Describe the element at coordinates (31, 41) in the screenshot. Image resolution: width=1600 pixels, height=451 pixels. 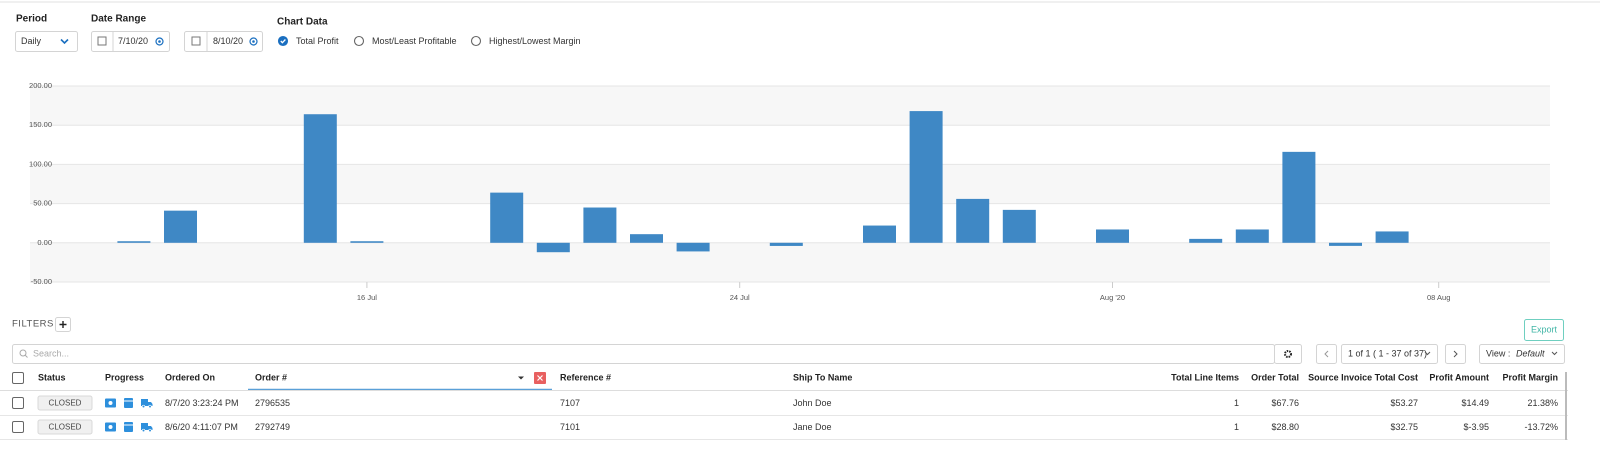
I see `period-value: Daily` at that location.